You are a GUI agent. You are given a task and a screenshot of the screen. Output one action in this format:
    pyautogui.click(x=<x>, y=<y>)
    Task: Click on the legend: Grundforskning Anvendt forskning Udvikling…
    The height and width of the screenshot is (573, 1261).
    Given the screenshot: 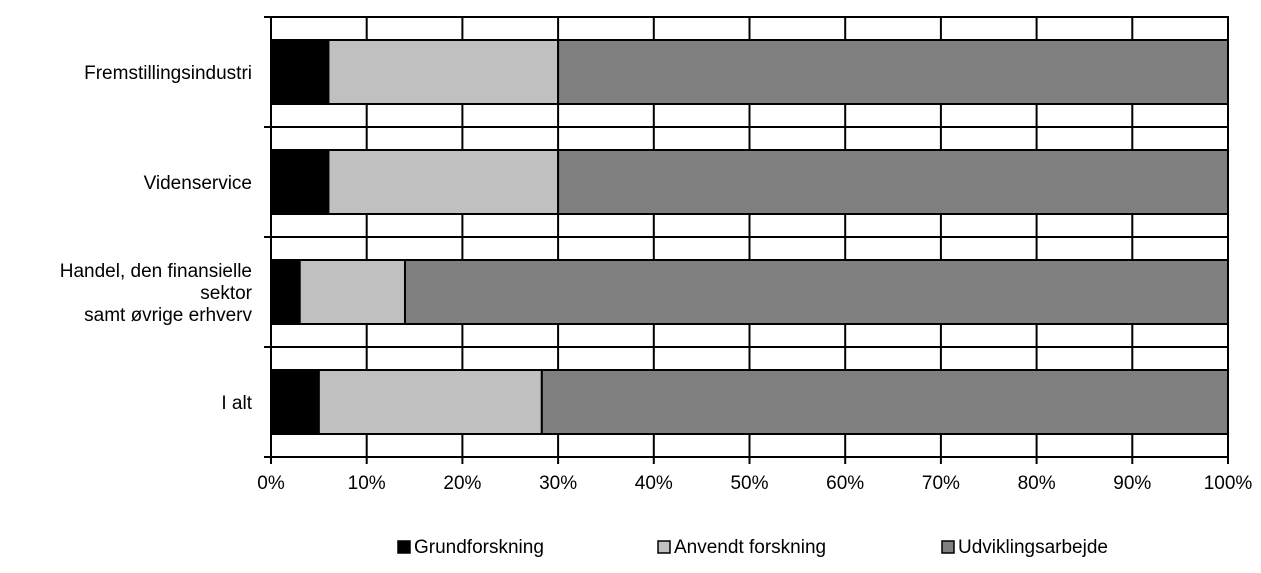 What is the action you would take?
    pyautogui.click(x=752, y=547)
    